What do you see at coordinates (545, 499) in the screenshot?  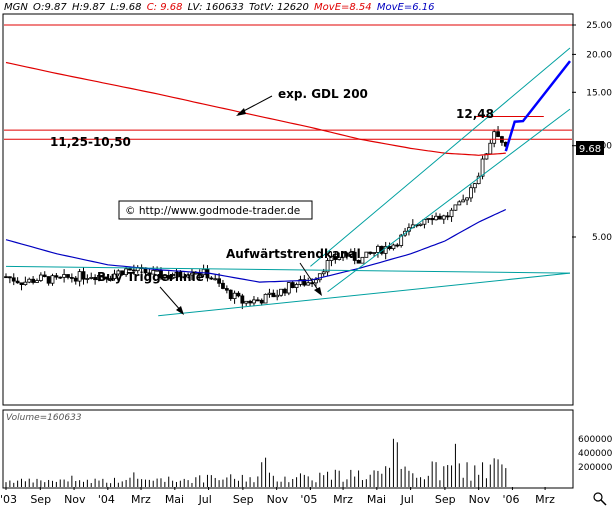 I see `time-axis-label: Mrz` at bounding box center [545, 499].